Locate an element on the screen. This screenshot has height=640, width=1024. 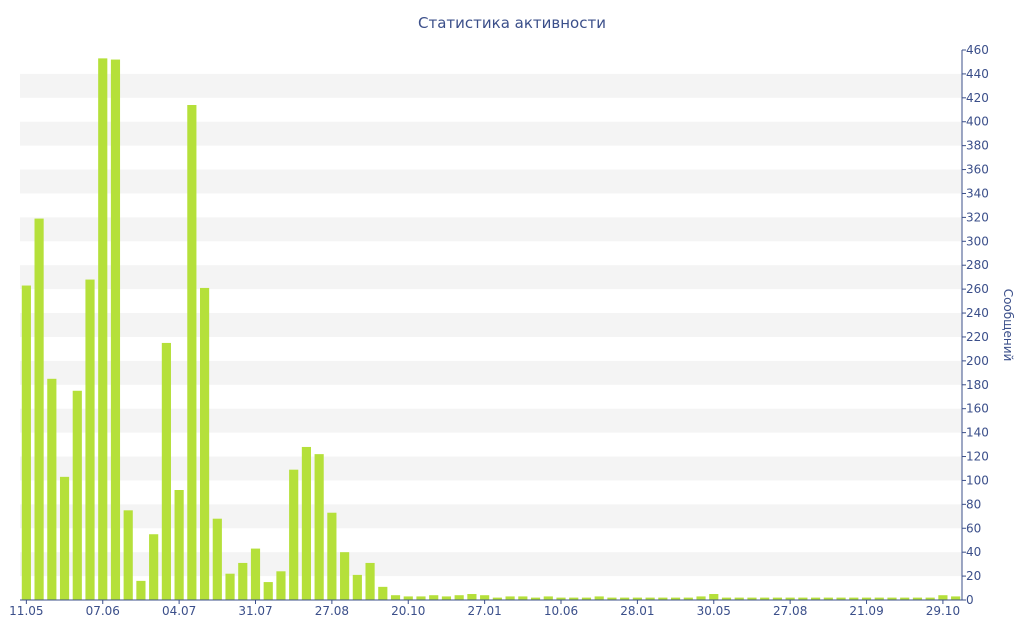
y-tick-label: 20 is located at coordinates (973, 576).